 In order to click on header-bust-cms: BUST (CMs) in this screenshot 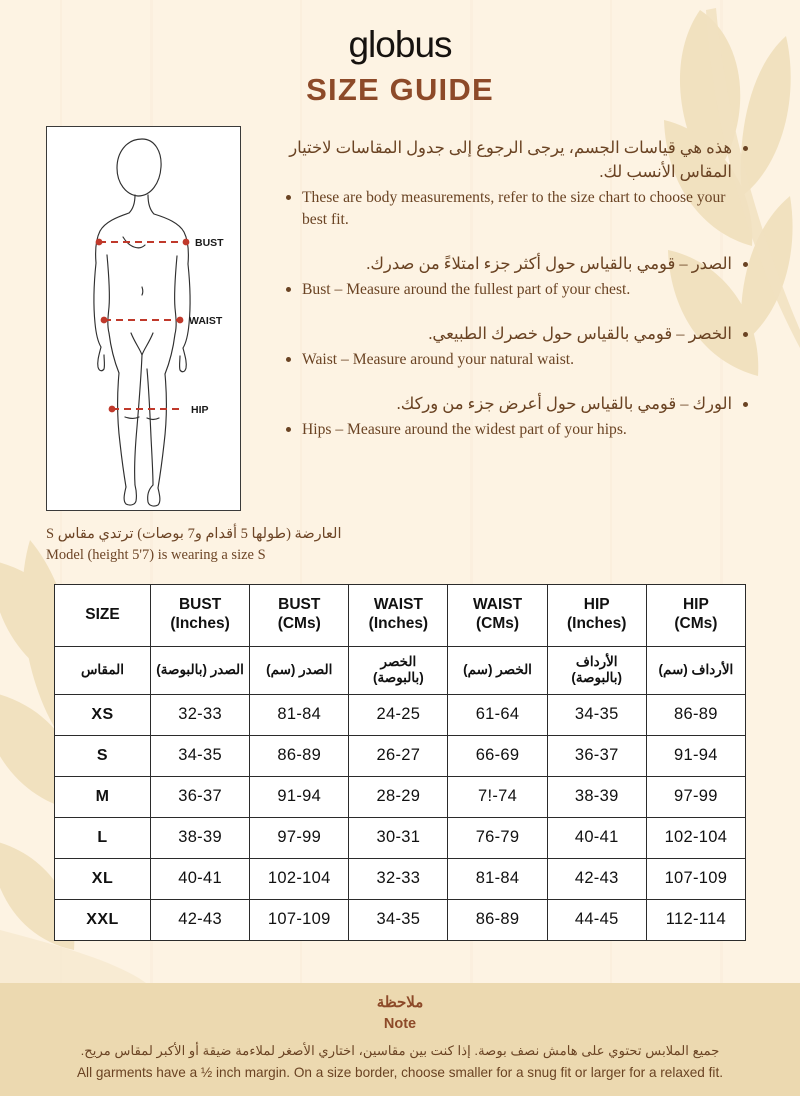, I will do `click(299, 615)`.